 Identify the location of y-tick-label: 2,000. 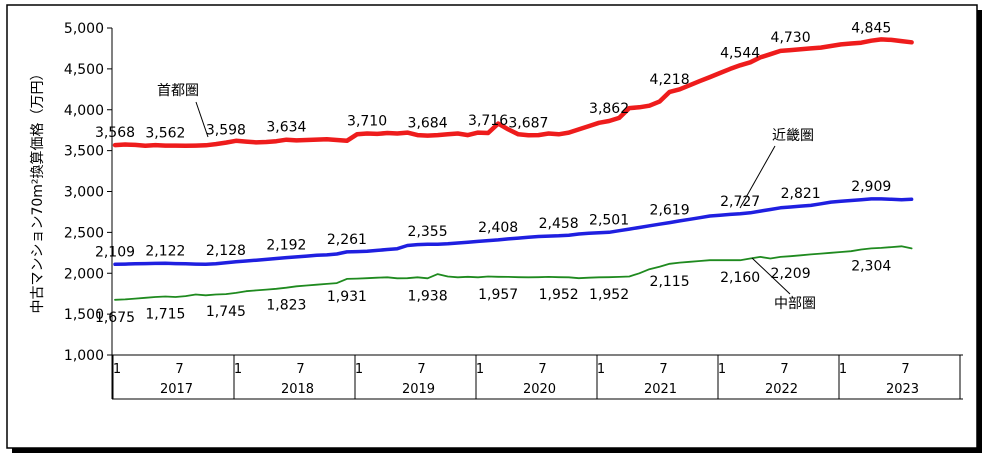
(84, 274).